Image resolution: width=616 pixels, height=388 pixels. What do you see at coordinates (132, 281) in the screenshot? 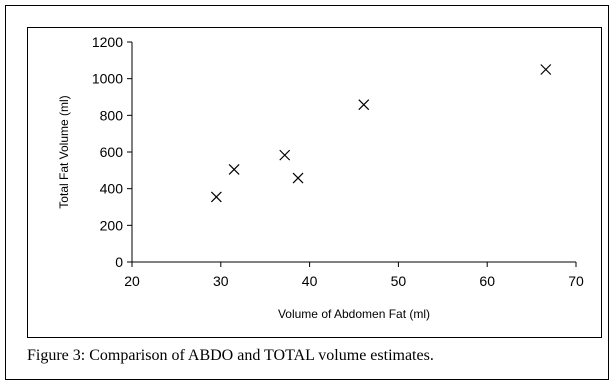
I see `x-tick-label: 20` at bounding box center [132, 281].